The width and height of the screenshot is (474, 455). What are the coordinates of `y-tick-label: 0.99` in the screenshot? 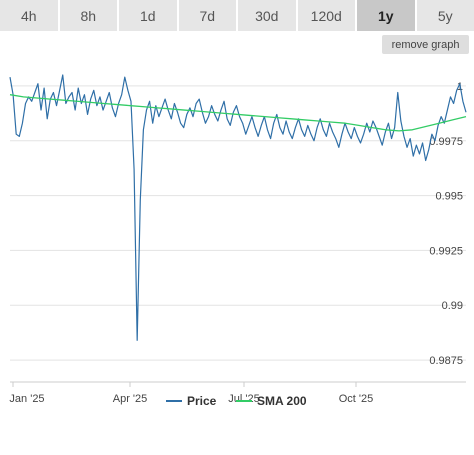 It's located at (452, 306).